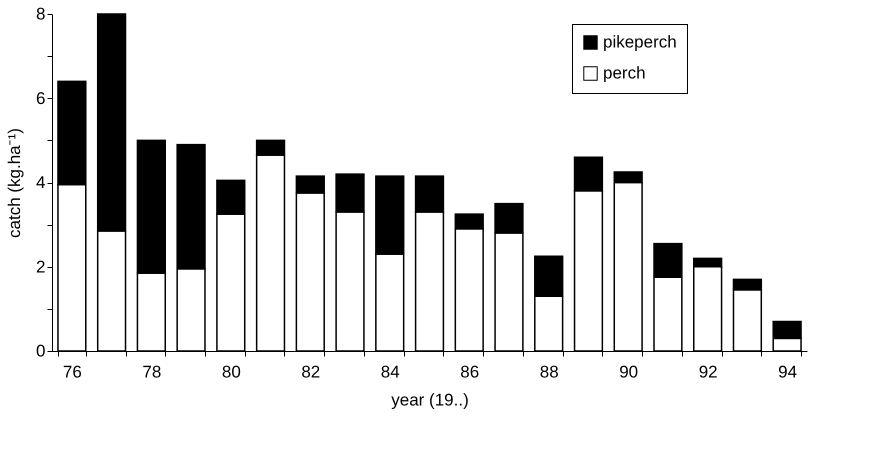  What do you see at coordinates (470, 372) in the screenshot?
I see `x-tick-label: 86` at bounding box center [470, 372].